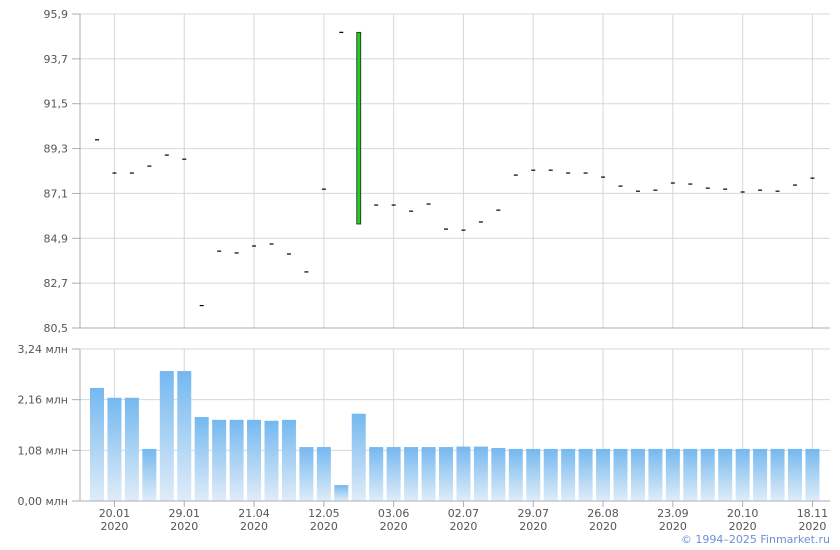 This screenshot has height=550, width=840. Describe the element at coordinates (56, 328) in the screenshot. I see `price-tick-label: 80,5` at that location.